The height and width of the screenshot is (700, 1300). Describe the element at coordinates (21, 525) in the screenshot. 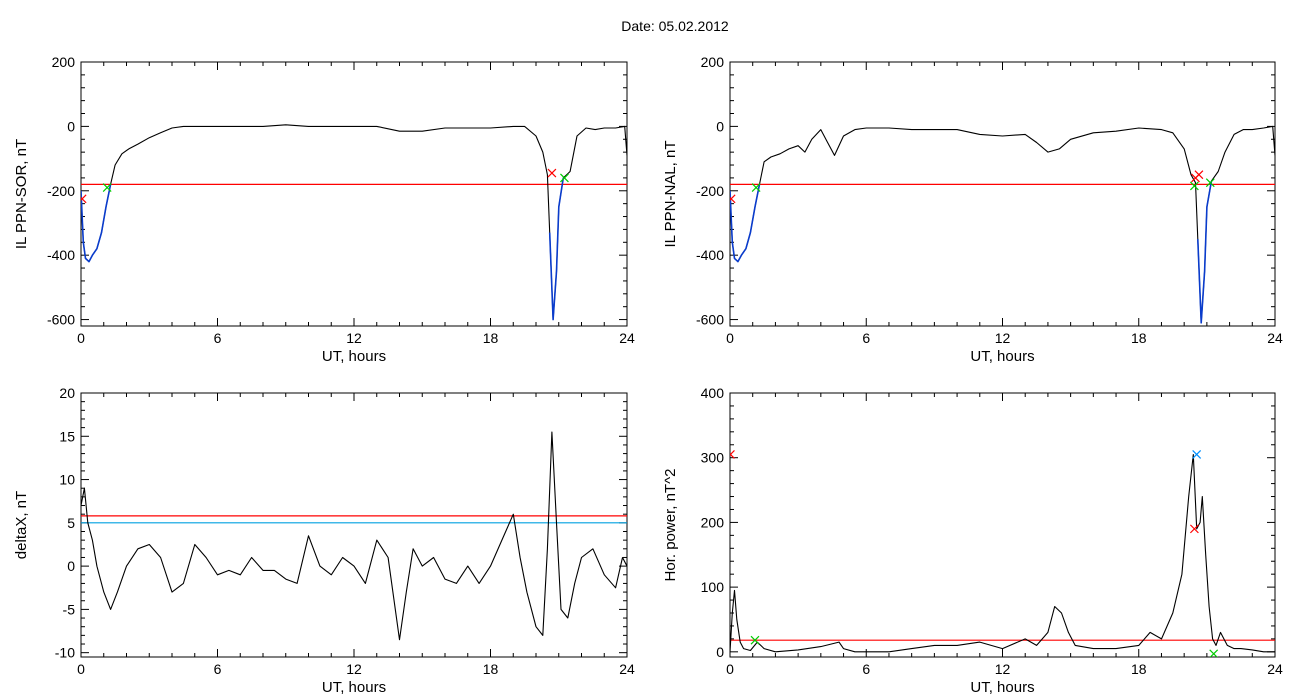

I see `y-axis-label: deltaX, nT` at that location.